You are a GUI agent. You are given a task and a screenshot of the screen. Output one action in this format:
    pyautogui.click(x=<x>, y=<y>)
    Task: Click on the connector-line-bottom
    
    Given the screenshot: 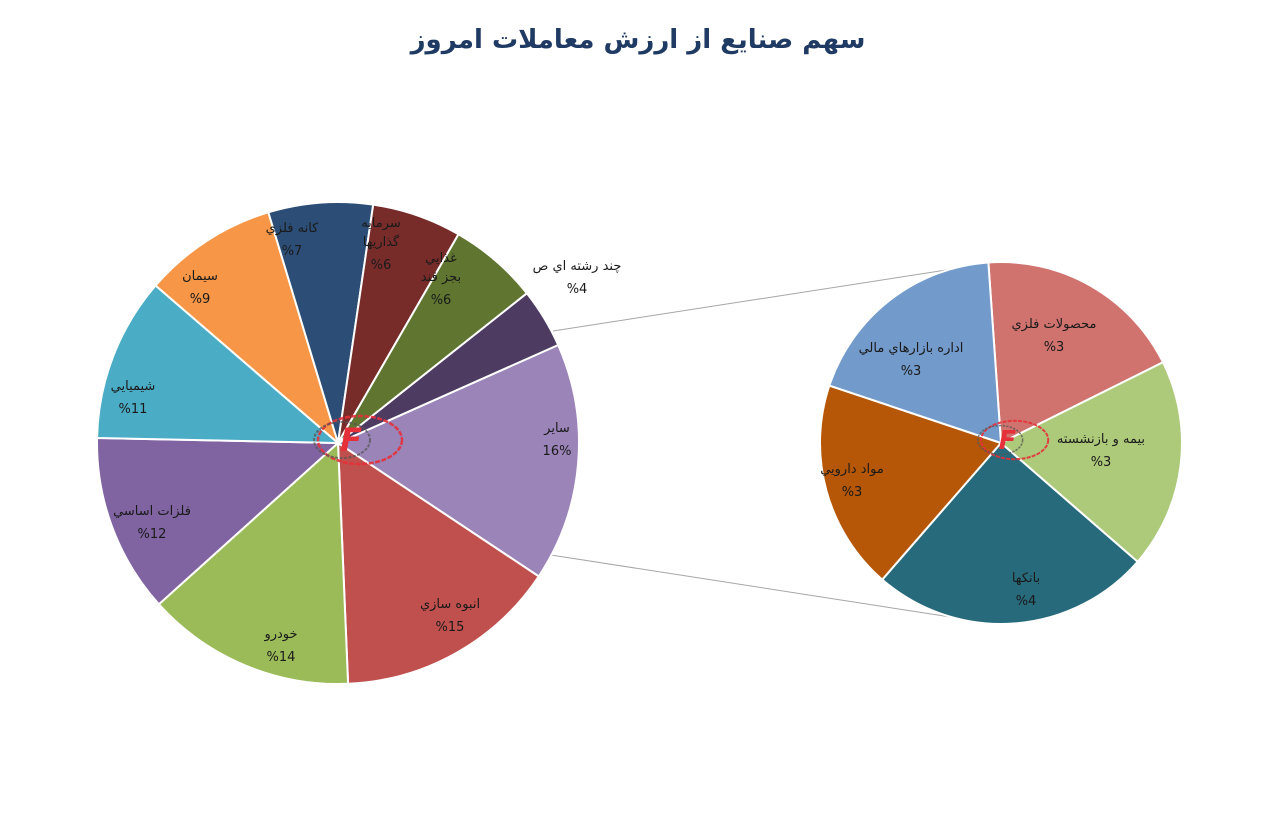 What is the action you would take?
    pyautogui.click(x=754, y=586)
    